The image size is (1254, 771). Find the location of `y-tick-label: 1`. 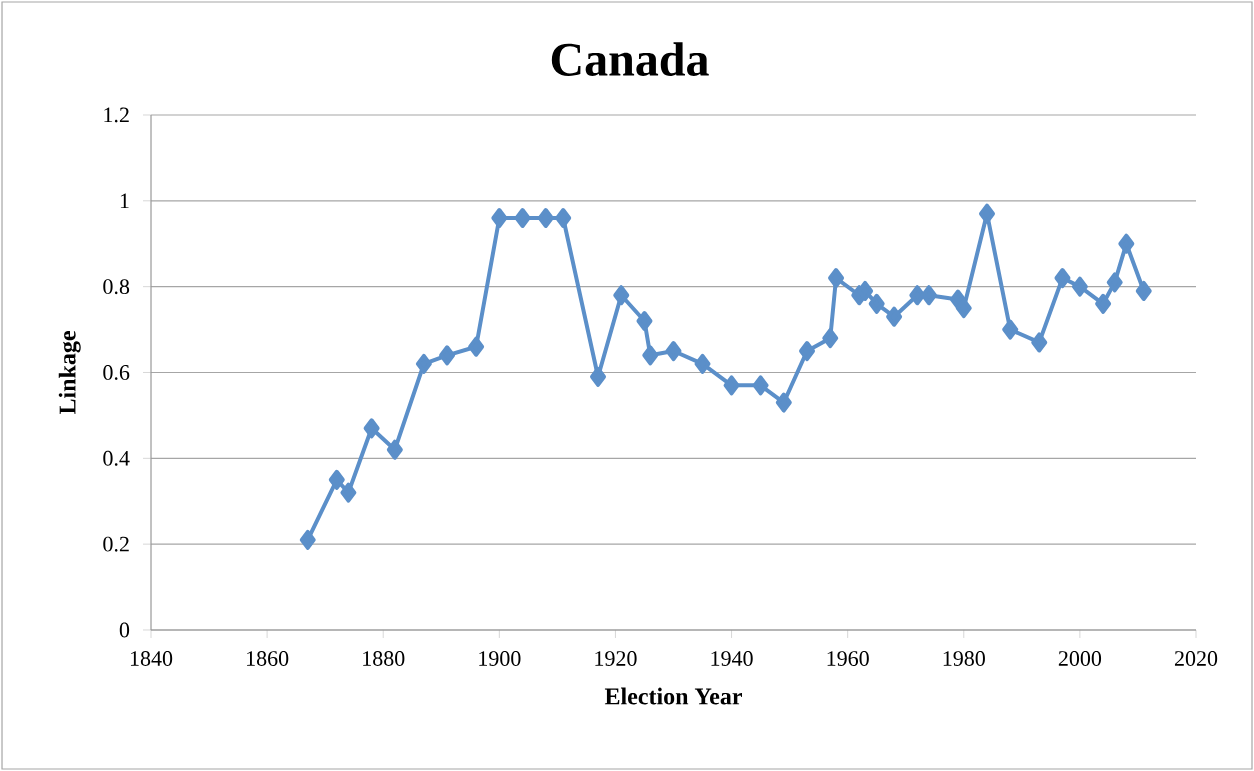

y-tick-label: 1 is located at coordinates (124, 201).